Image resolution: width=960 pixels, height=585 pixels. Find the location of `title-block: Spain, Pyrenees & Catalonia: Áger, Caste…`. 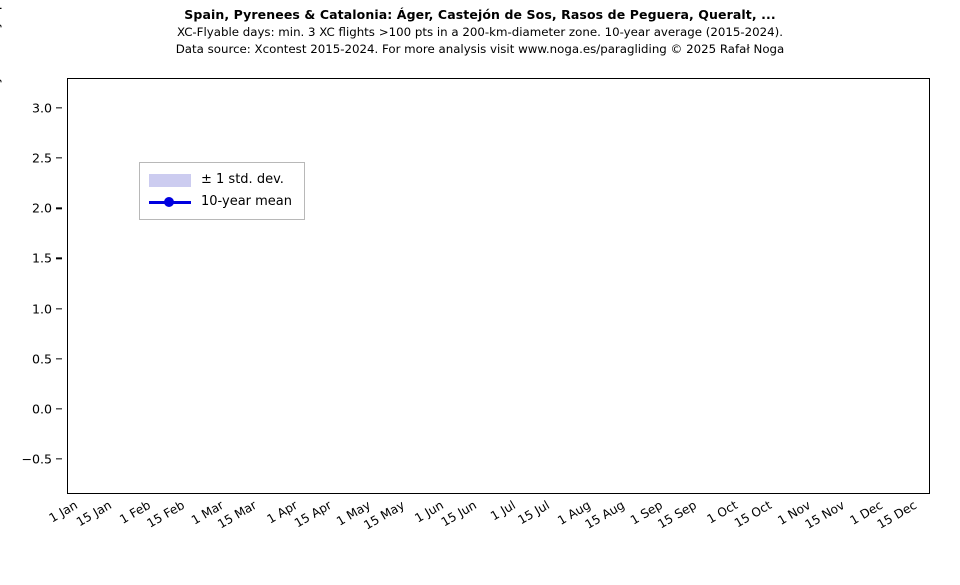

title-block: Spain, Pyrenees & Catalonia: Áger, Caste… is located at coordinates (480, 32).